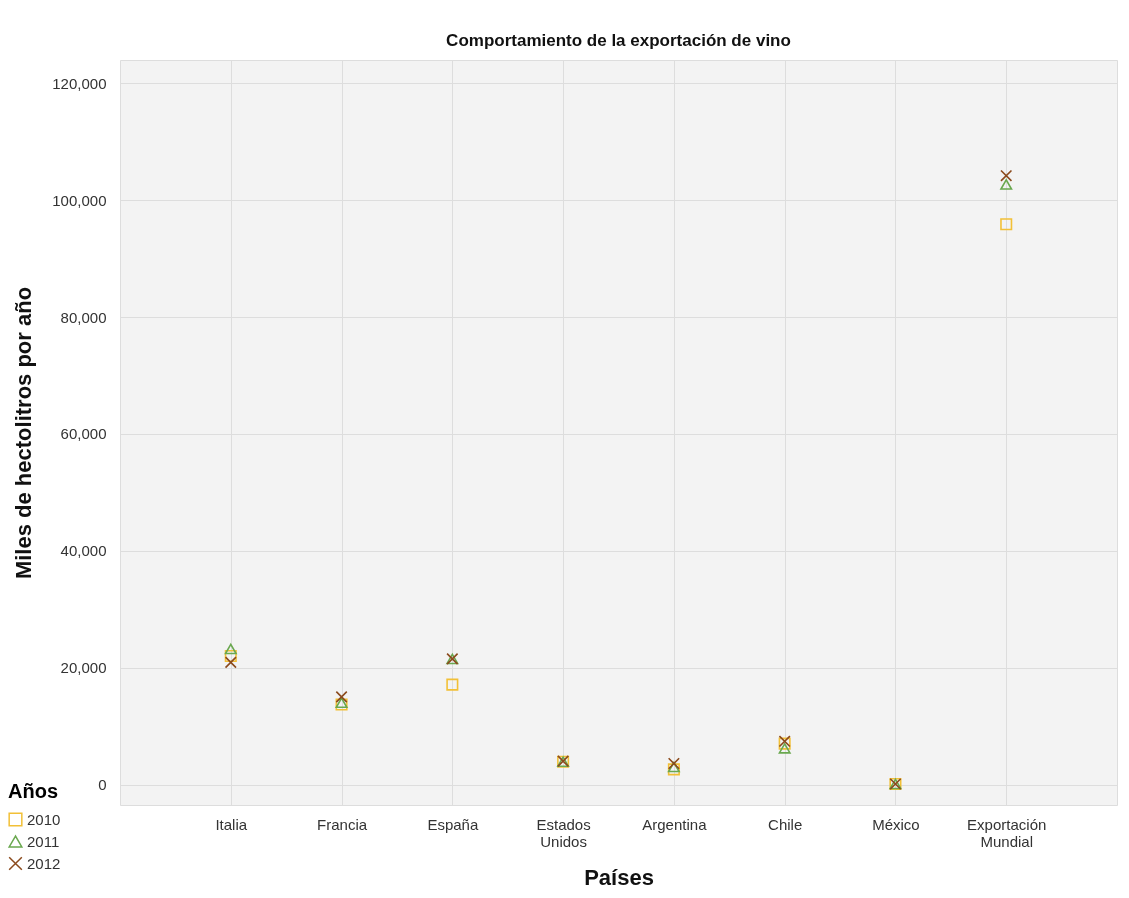  What do you see at coordinates (44, 863) in the screenshot?
I see `legend-label: 2012` at bounding box center [44, 863].